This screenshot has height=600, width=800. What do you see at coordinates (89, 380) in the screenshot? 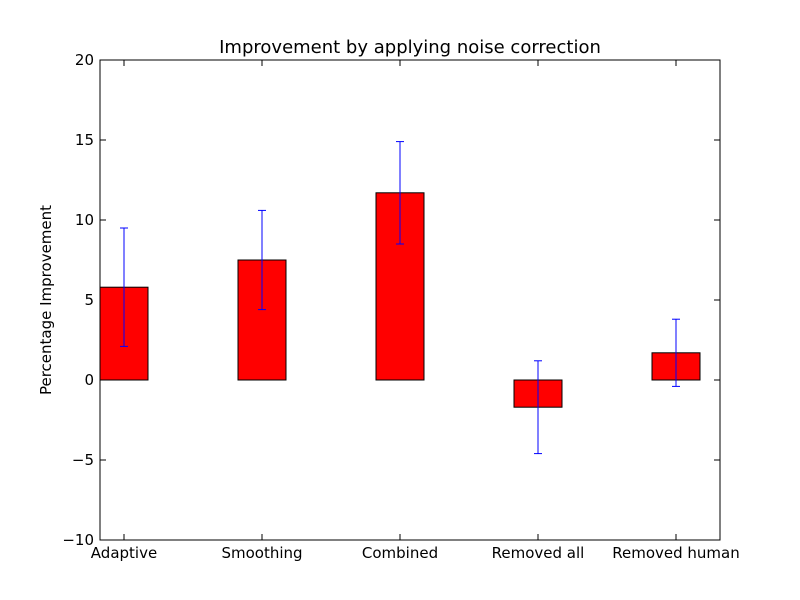
I see `y-tick-label: 0` at bounding box center [89, 380].